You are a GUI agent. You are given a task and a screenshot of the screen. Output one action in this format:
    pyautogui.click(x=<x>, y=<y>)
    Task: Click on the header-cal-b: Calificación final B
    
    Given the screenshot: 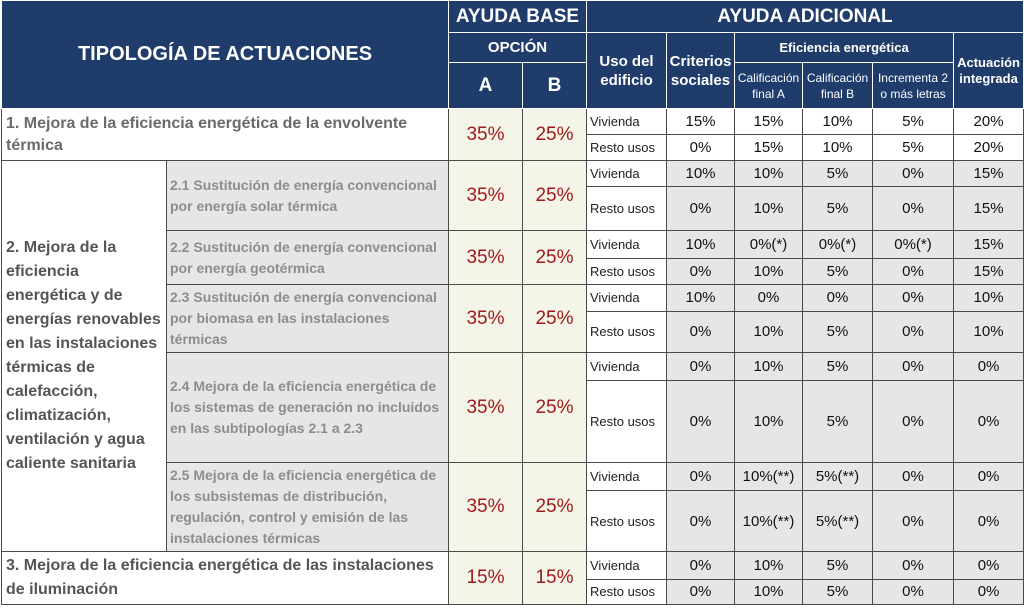 What is the action you would take?
    pyautogui.click(x=837, y=85)
    